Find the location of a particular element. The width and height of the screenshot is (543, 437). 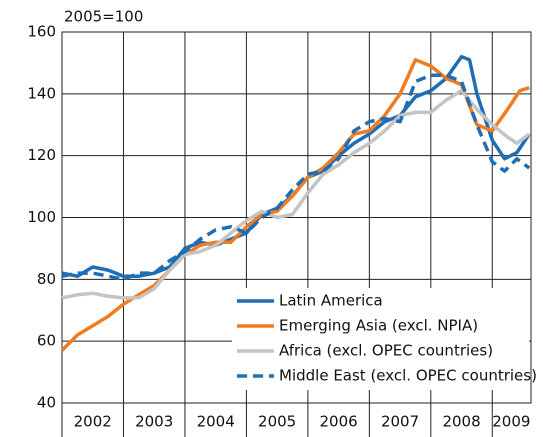

x-tick-label: 2002 is located at coordinates (93, 422).